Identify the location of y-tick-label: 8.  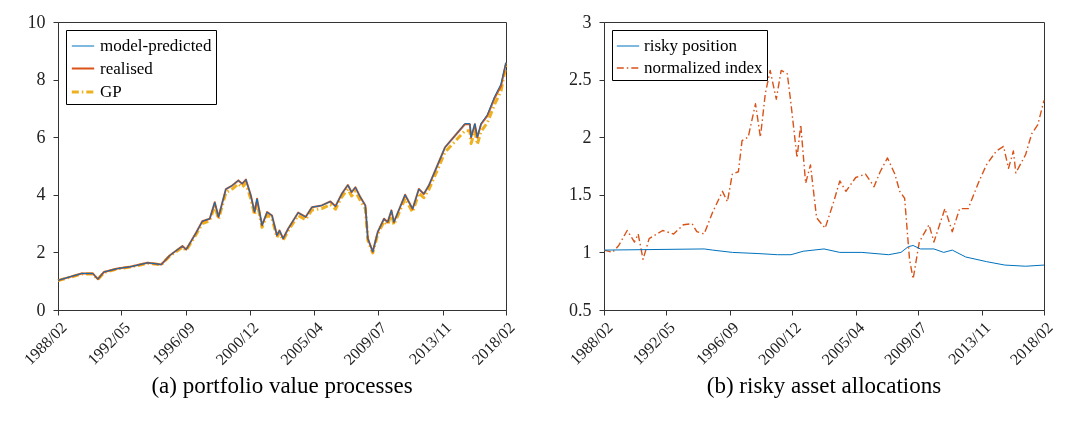
(41, 79).